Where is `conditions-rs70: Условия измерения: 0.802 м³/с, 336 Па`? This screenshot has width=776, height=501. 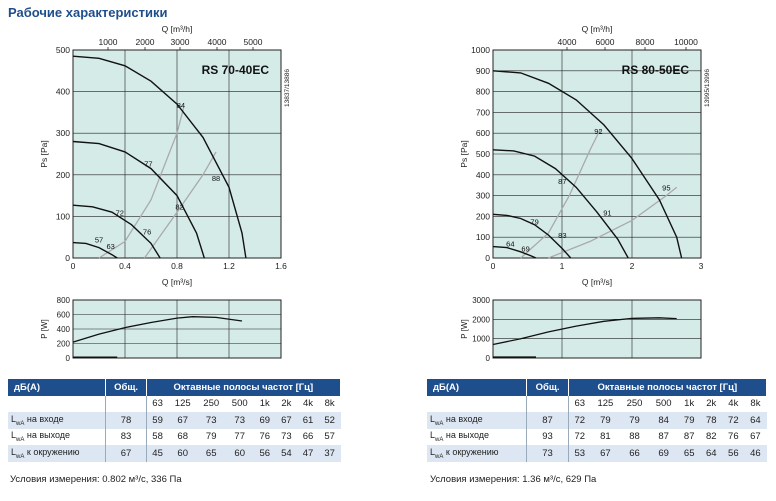 conditions-rs70: Условия измерения: 0.802 м³/с, 336 Па is located at coordinates (96, 479).